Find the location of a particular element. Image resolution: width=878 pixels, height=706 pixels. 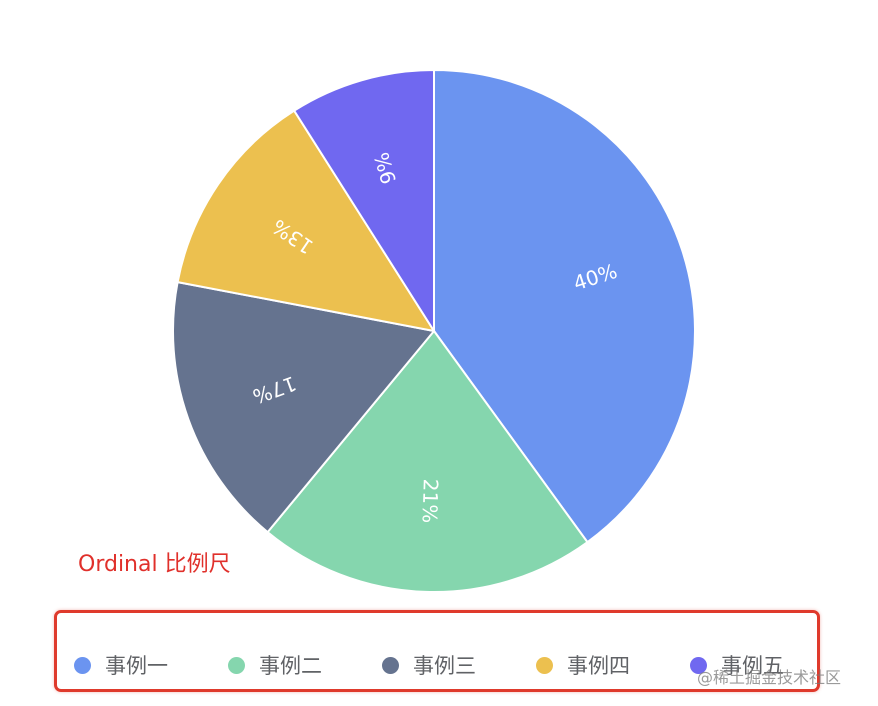

legend-highlight-box is located at coordinates (437, 651).